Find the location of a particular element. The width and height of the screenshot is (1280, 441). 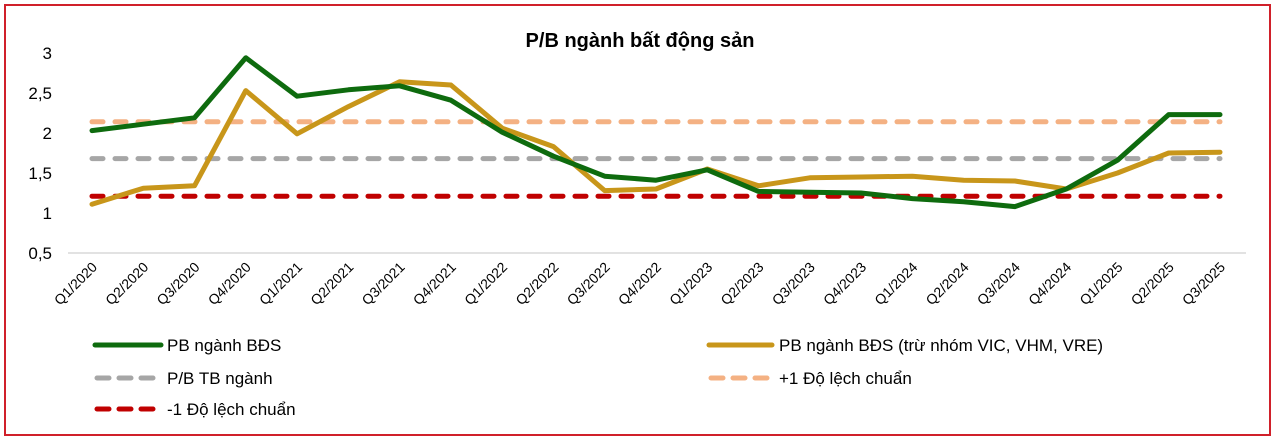

x-tick-label: Q3/2023 is located at coordinates (793, 283).